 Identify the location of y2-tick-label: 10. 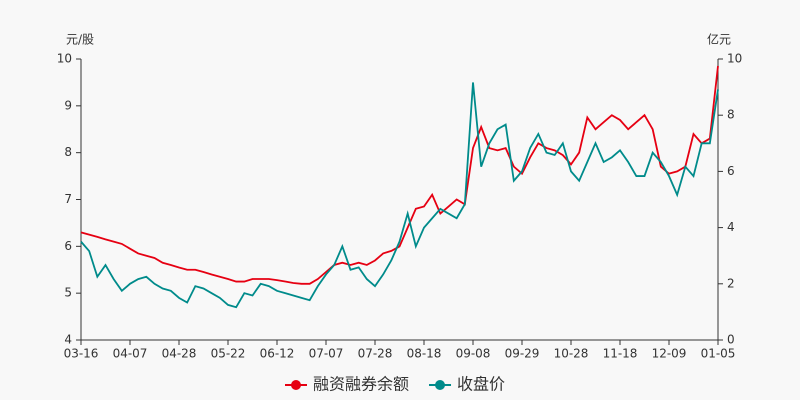
(734, 59).